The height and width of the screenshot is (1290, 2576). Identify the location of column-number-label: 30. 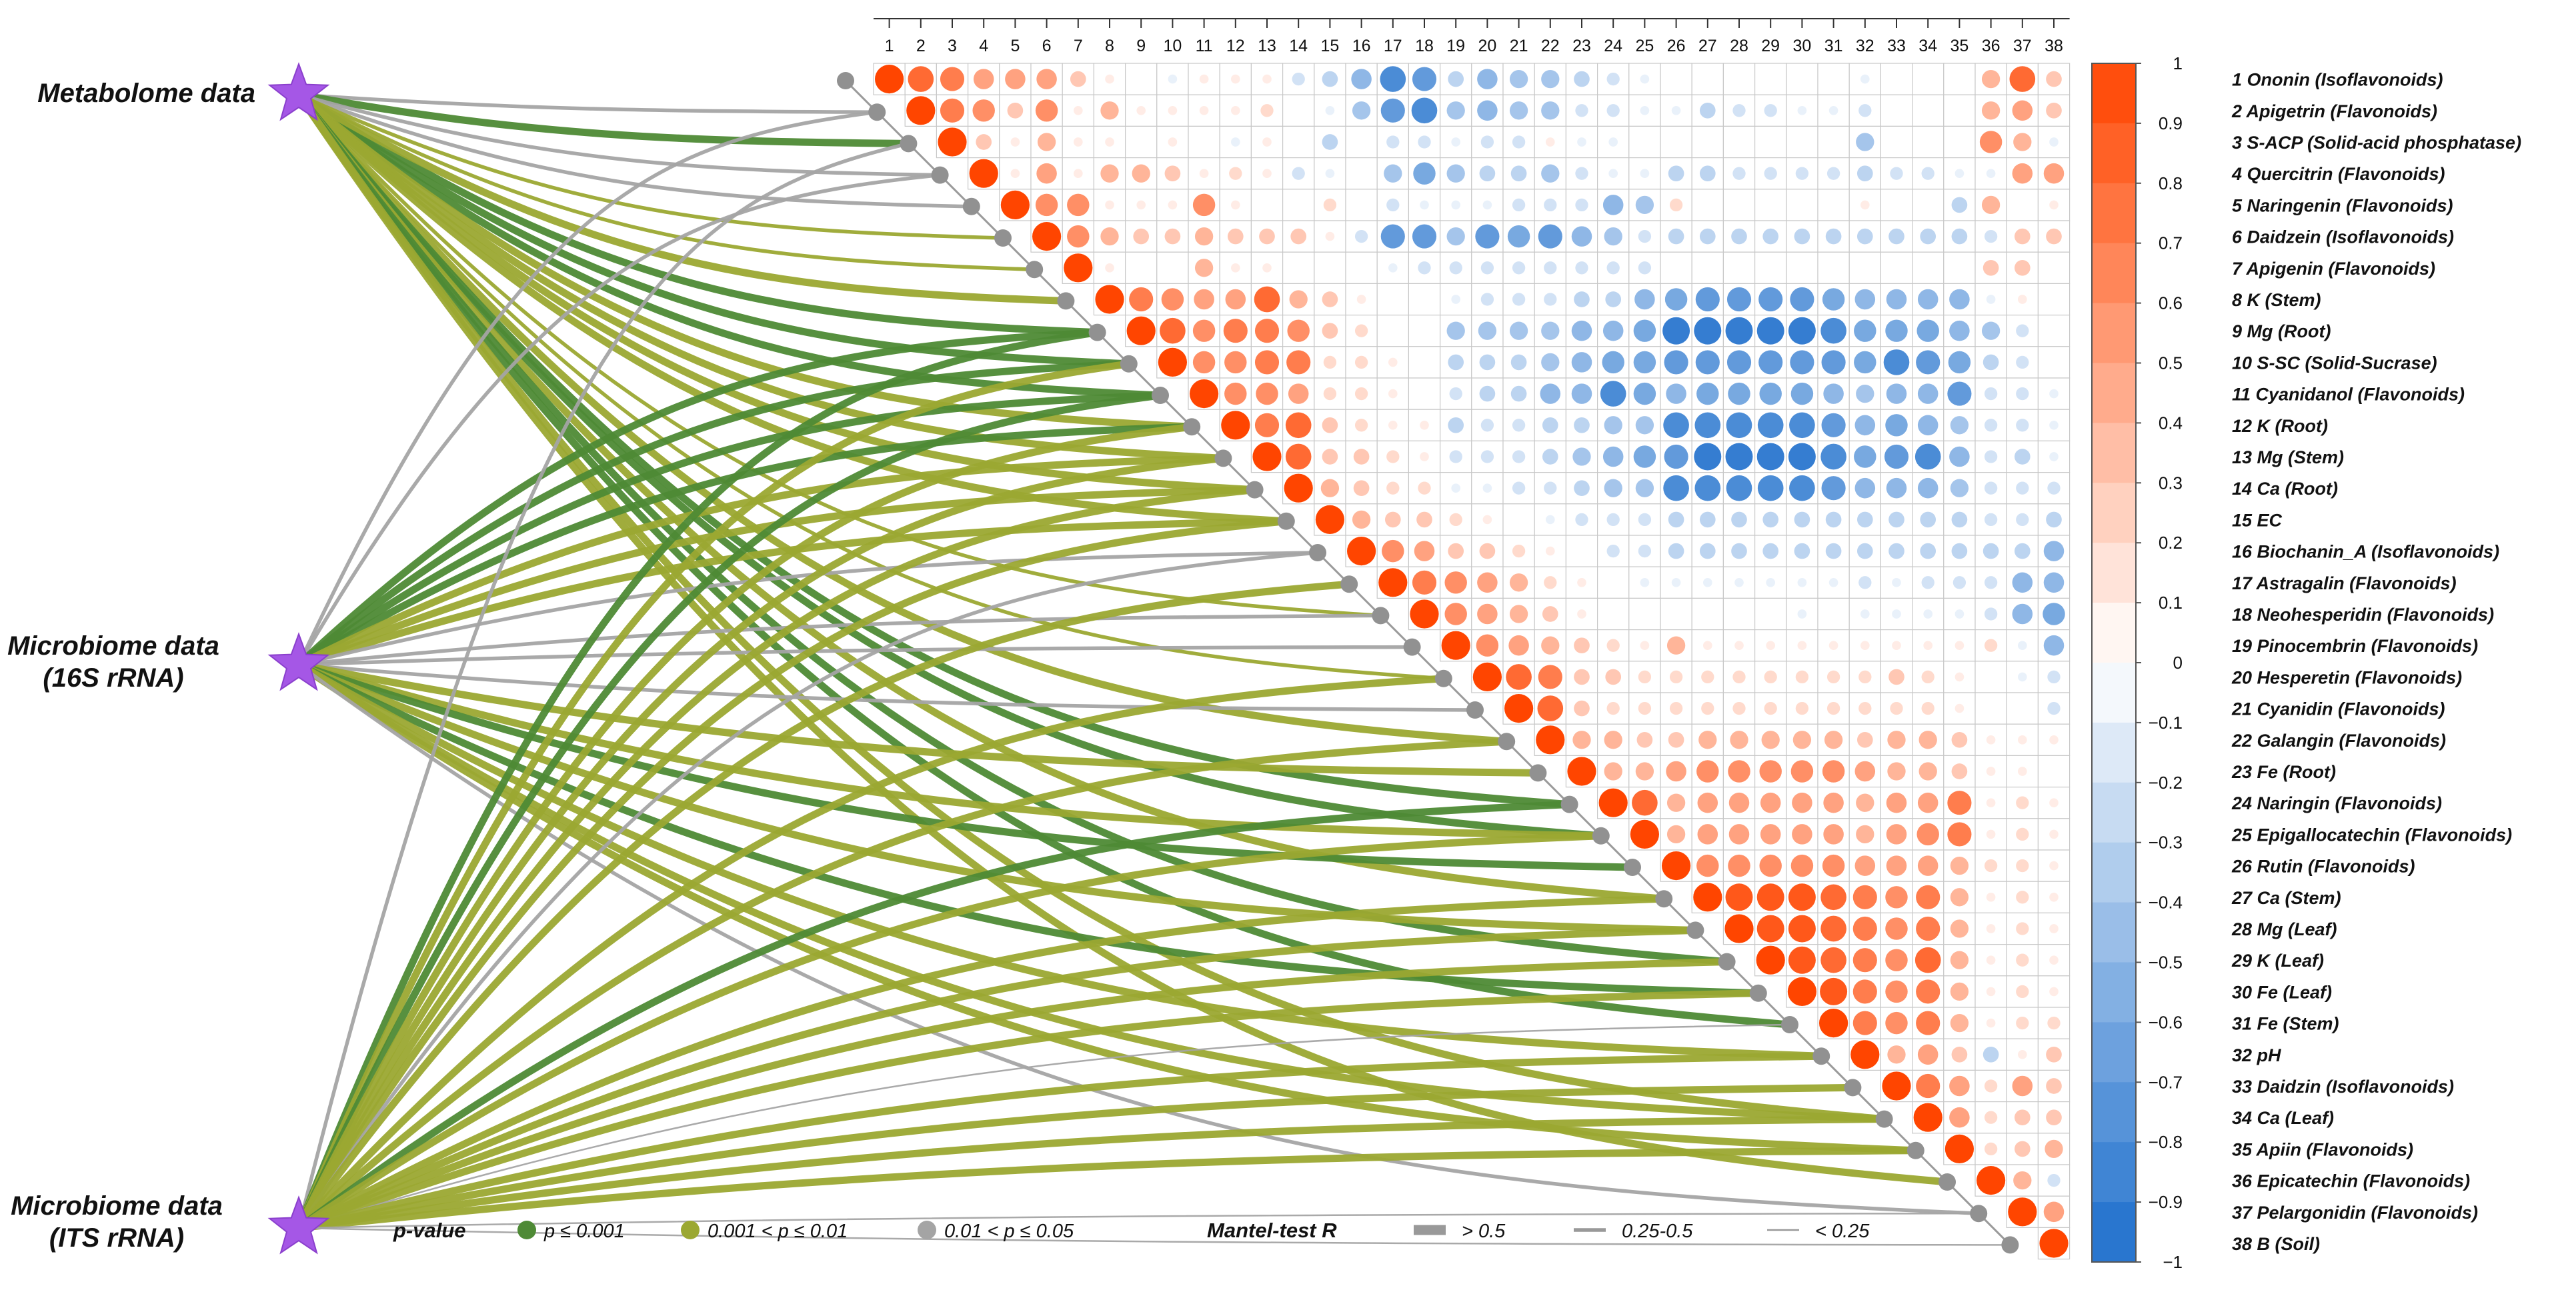
(1802, 46).